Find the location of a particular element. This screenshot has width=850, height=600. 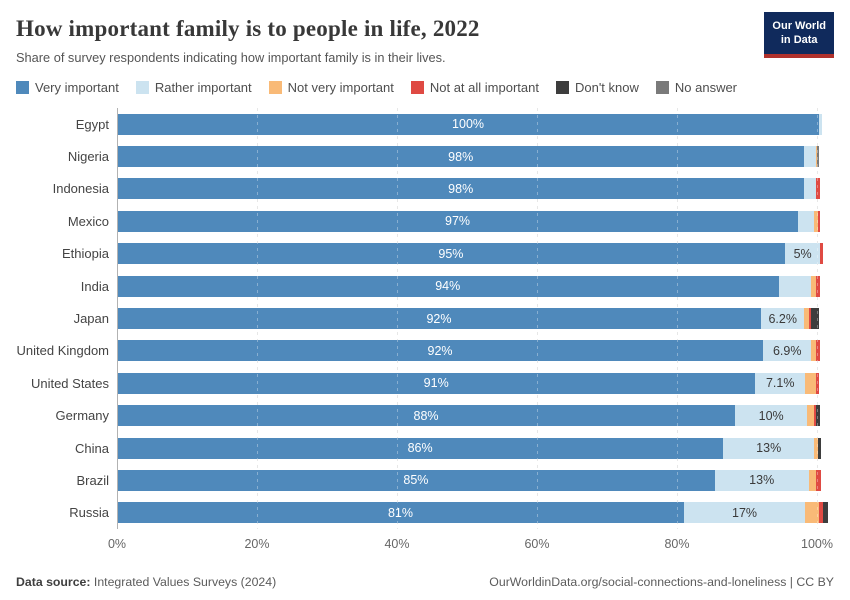

stacked-bar: 91% 7.1% is located at coordinates (468, 383).